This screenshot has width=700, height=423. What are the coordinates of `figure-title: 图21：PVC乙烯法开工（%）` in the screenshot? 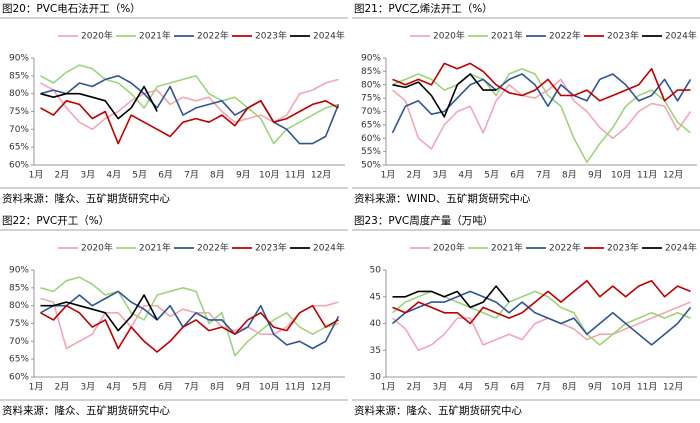 It's located at (423, 8).